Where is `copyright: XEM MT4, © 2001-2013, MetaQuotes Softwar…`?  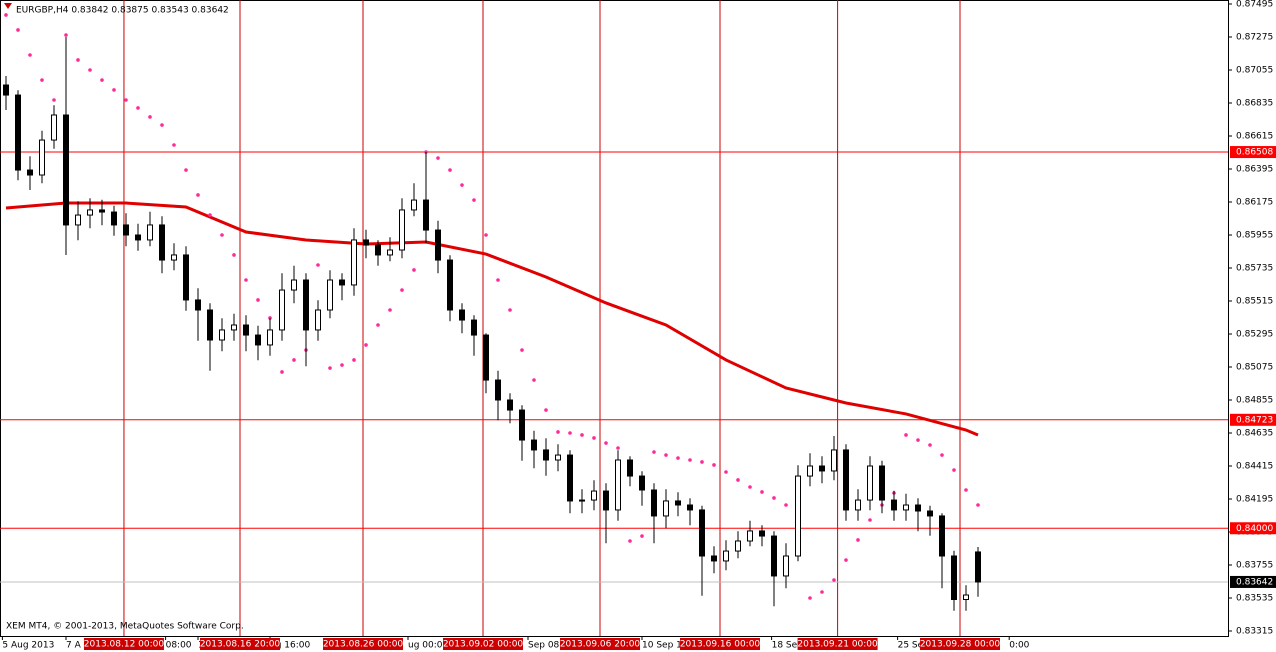
copyright: XEM MT4, © 2001-2013, MetaQuotes Softwar… is located at coordinates (125, 627).